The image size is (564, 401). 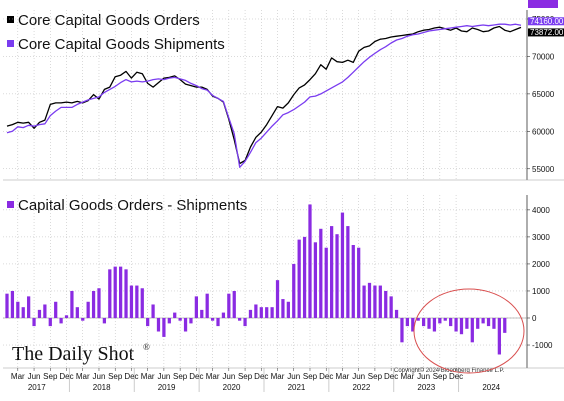 What do you see at coordinates (426, 387) in the screenshot?
I see `year-label: 2023` at bounding box center [426, 387].